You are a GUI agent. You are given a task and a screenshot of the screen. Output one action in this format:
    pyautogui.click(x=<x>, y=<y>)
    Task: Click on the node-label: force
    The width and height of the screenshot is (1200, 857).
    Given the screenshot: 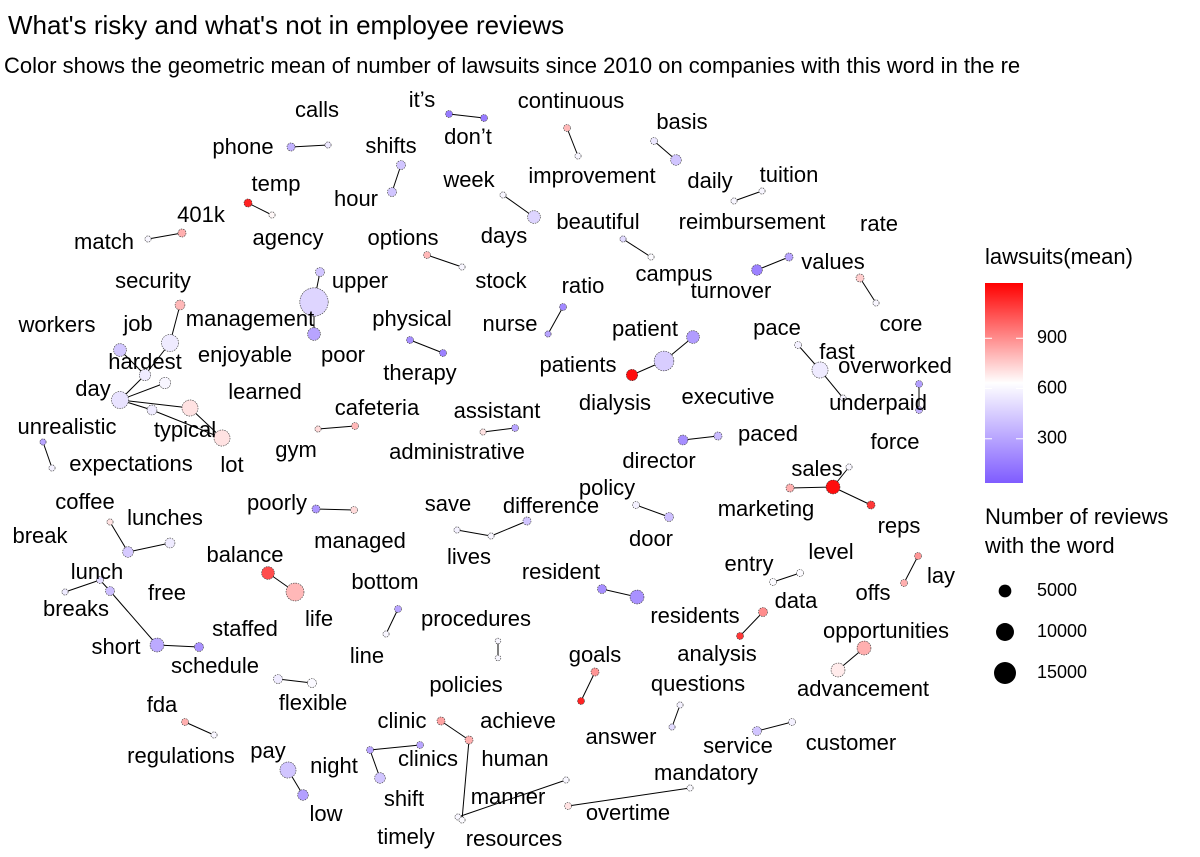 What is the action you would take?
    pyautogui.click(x=895, y=441)
    